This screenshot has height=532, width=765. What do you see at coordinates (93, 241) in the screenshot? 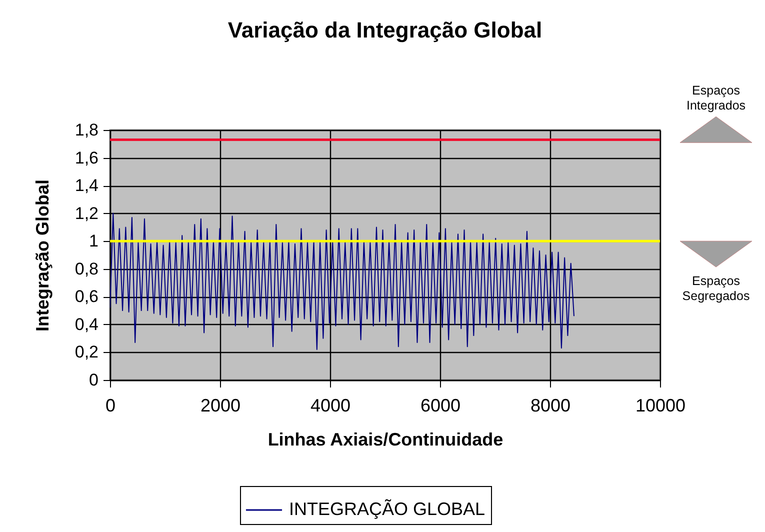
I see `y-tick-label: 1` at bounding box center [93, 241].